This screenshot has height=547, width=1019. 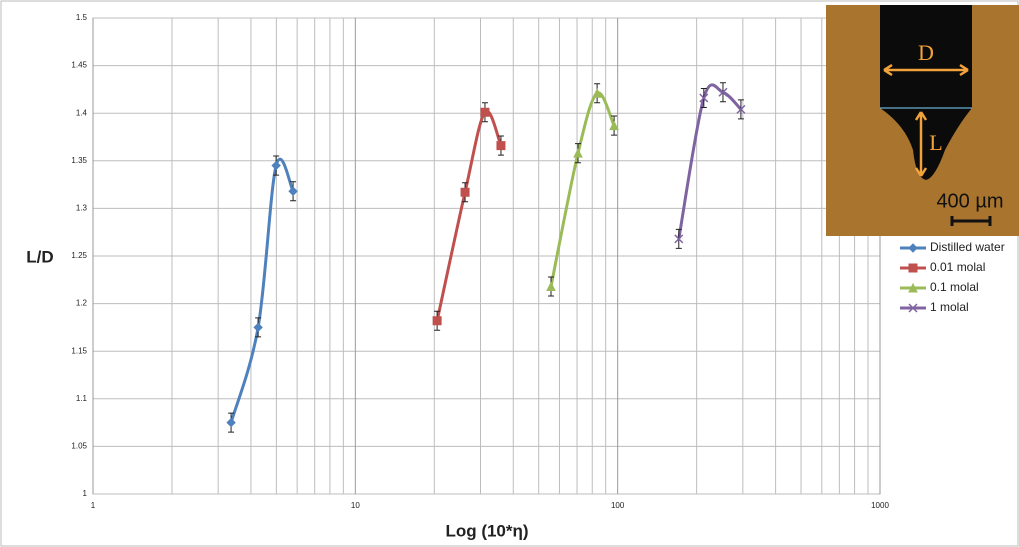 I want to click on y-tick-label: 1.4, so click(x=82, y=112).